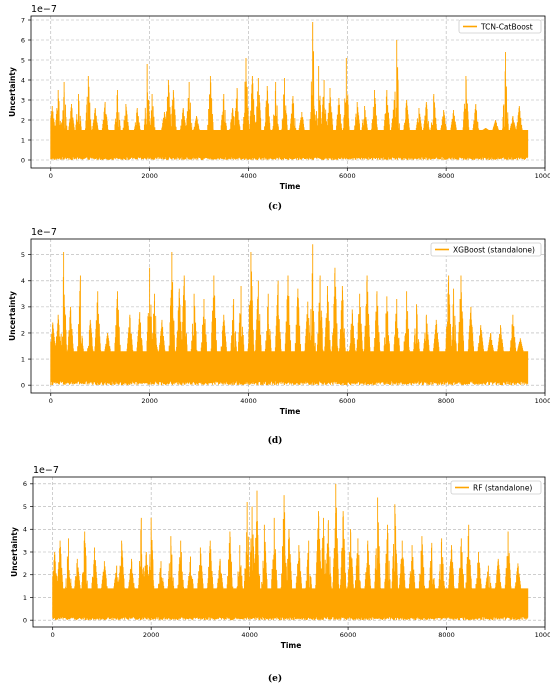  What do you see at coordinates (275, 206) in the screenshot?
I see `panel-caption: (c)` at bounding box center [275, 206].